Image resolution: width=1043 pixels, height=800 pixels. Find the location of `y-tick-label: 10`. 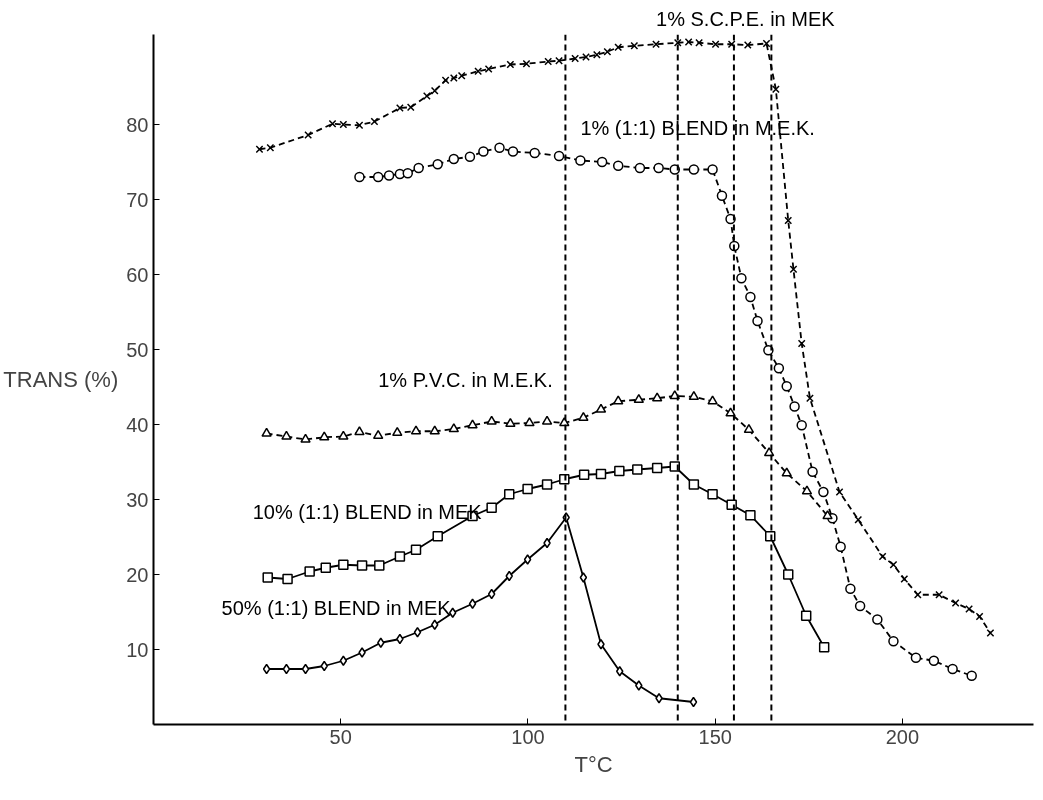

y-tick-label: 10 is located at coordinates (137, 649).